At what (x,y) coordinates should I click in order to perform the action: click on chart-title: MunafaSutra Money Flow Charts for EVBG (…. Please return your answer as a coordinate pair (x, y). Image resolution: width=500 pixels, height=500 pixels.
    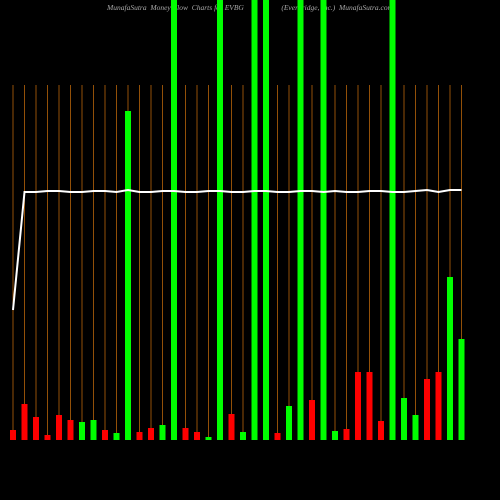
    Looking at the image, I should click on (250, 7).